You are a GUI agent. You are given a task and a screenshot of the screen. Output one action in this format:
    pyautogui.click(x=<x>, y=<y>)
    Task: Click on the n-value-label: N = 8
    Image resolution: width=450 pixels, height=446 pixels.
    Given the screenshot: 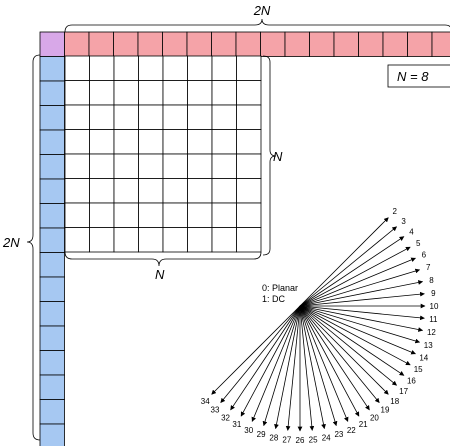 What is the action you would take?
    pyautogui.click(x=413, y=76)
    